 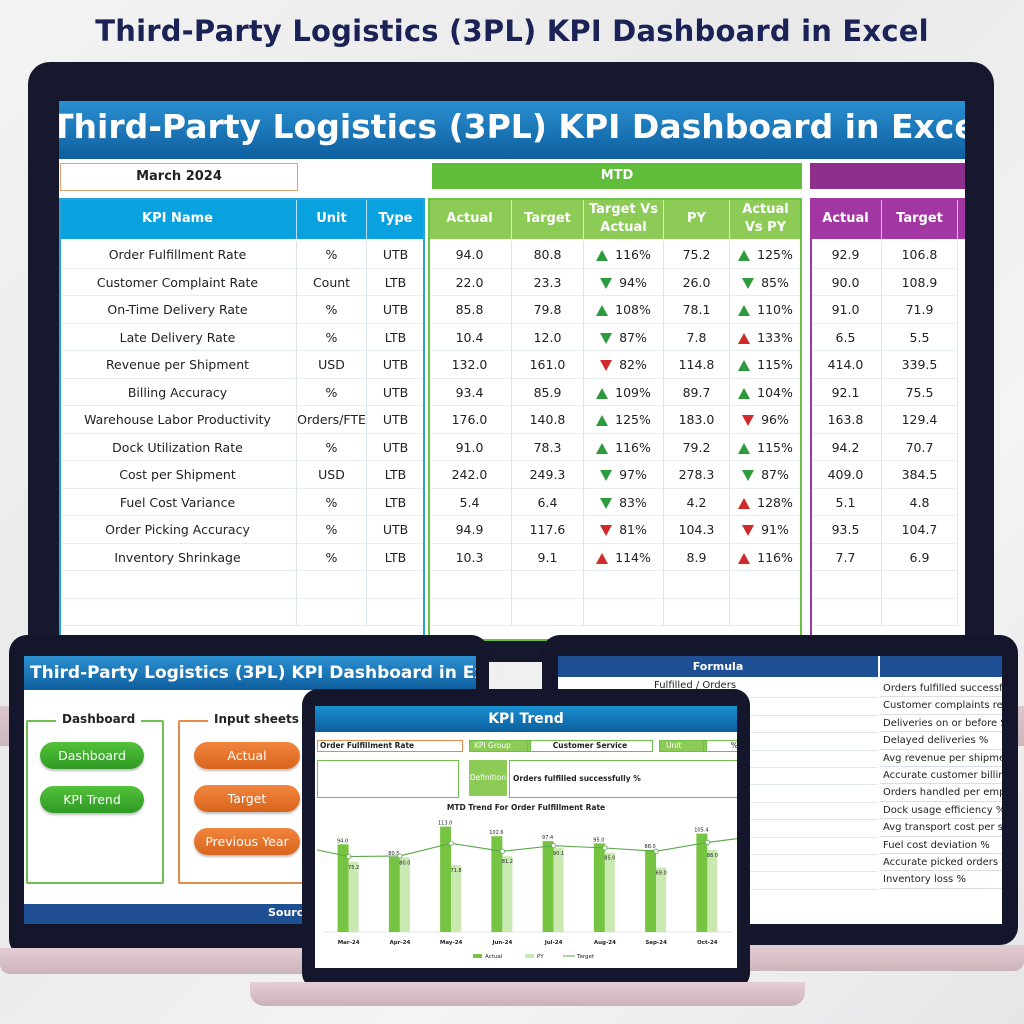 I want to click on cell-unit, so click(x=332, y=612).